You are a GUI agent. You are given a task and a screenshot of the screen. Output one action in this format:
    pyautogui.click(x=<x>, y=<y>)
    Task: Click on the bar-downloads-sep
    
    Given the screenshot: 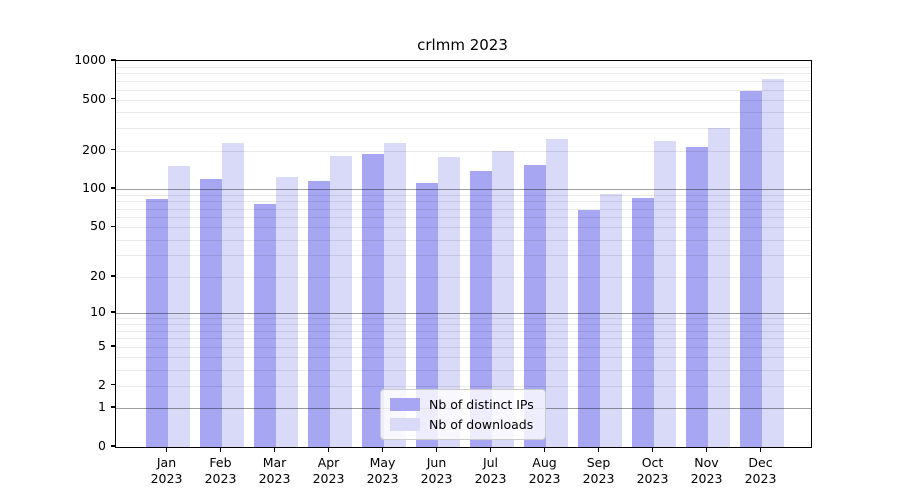 What is the action you would take?
    pyautogui.click(x=610, y=320)
    